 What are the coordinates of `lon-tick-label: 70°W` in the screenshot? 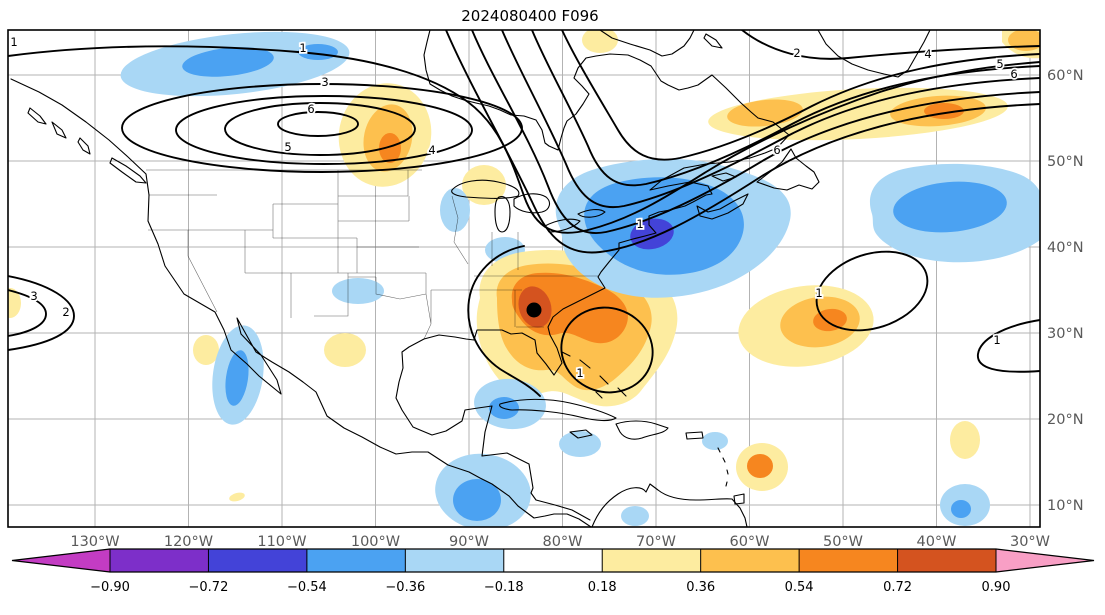 It's located at (656, 542).